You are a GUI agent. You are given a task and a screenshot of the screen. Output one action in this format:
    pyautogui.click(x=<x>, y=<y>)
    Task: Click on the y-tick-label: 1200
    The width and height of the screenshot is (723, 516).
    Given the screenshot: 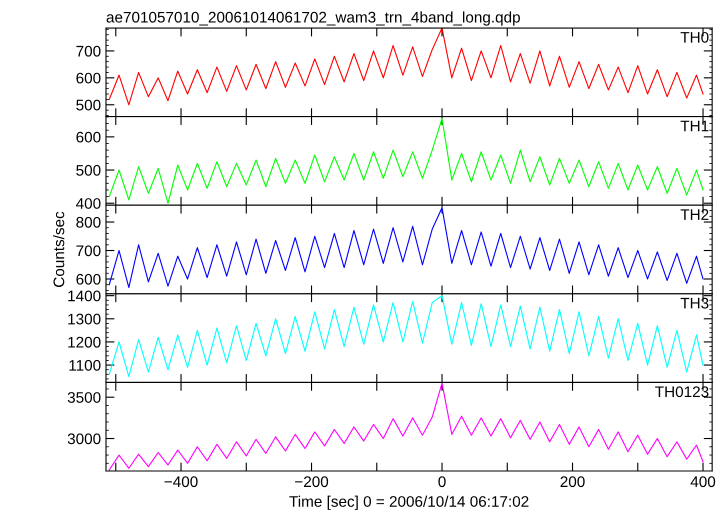 What is the action you would take?
    pyautogui.click(x=84, y=342)
    